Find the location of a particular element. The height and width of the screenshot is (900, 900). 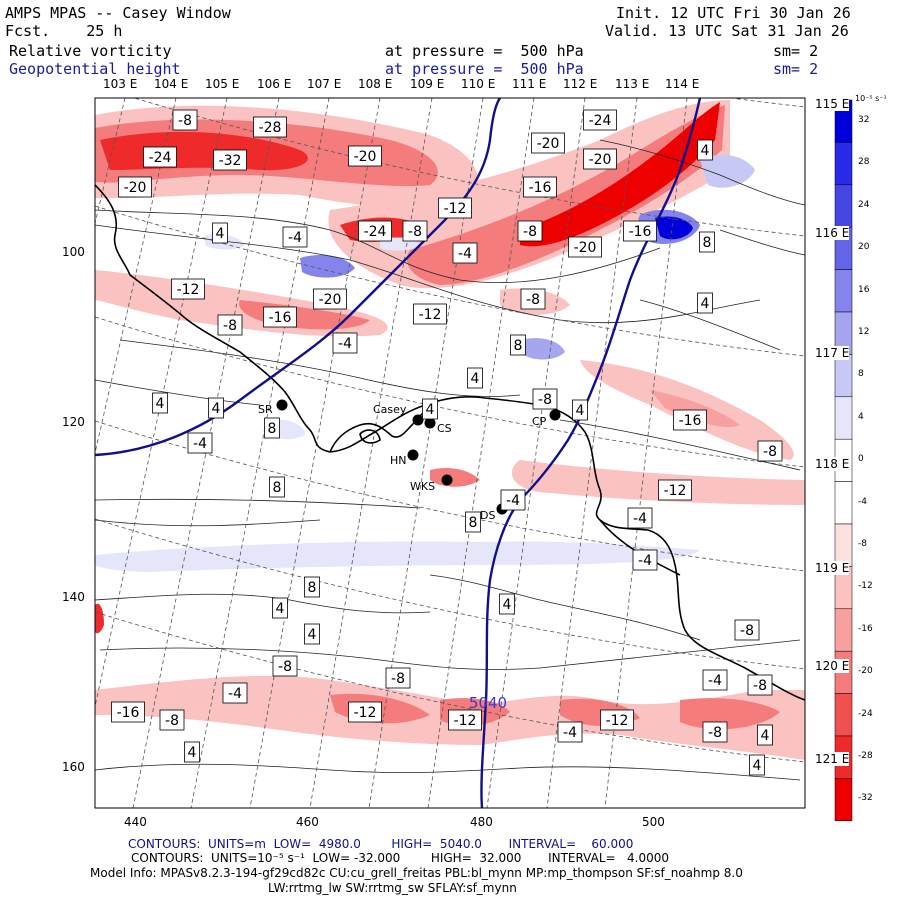

colorbar-tick: 20 is located at coordinates (864, 247).